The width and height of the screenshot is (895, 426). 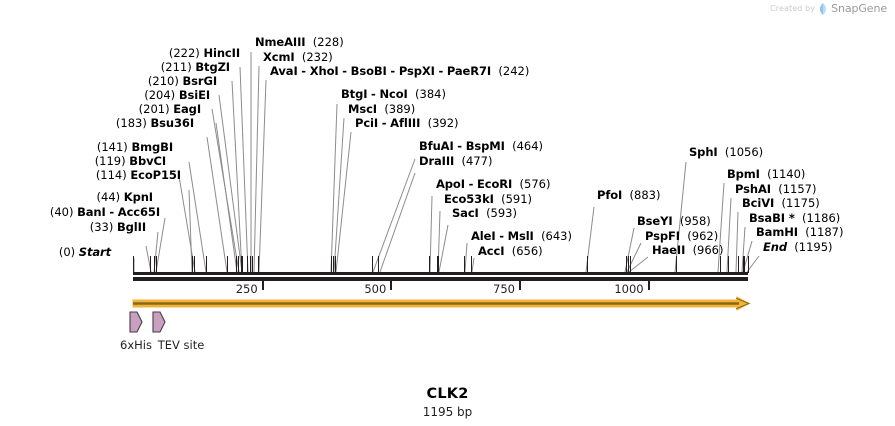 I want to click on site-position: (44), so click(x=108, y=197).